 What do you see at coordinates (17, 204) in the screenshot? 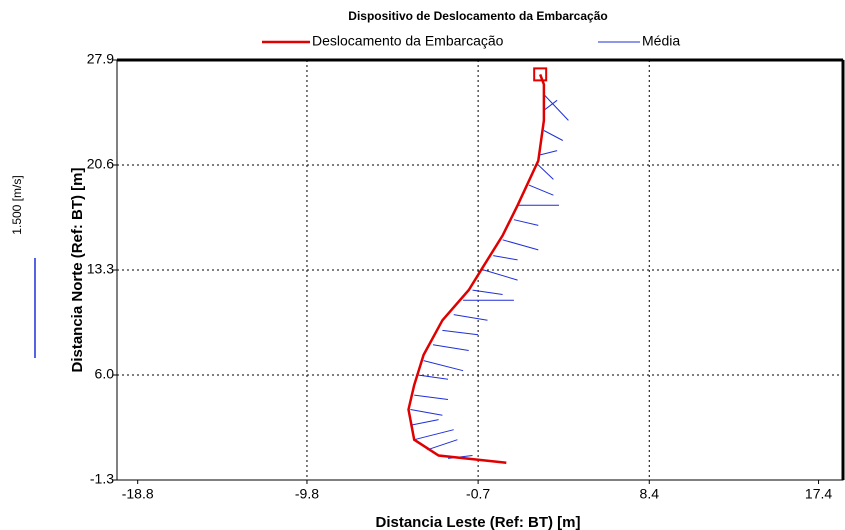
I see `scale-label: 1.500 [m/s]` at bounding box center [17, 204].